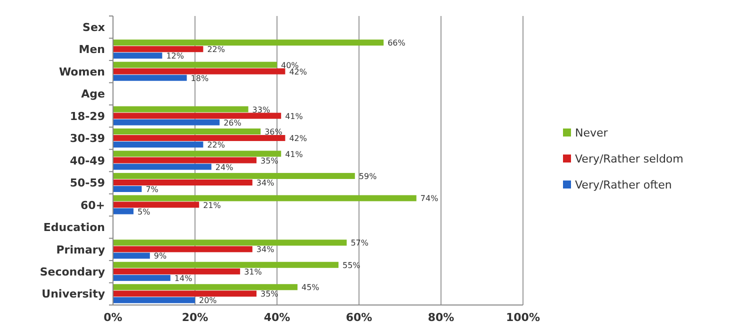  Describe the element at coordinates (311, 287) in the screenshot. I see `data-label: 45%` at that location.